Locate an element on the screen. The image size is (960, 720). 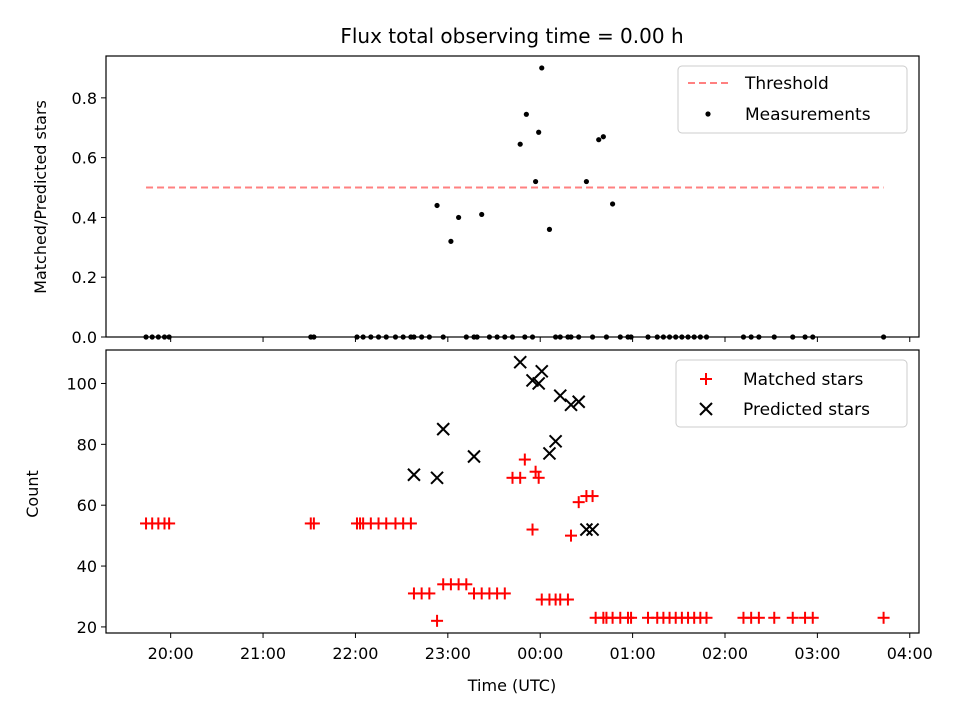
x-tick-label: 03:00 is located at coordinates (817, 653).